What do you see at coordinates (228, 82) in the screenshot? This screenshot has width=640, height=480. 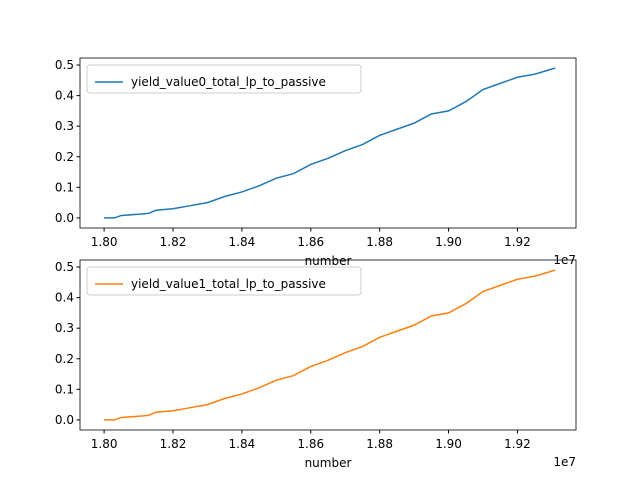 I see `legend-label: yield_value0_total_lp_to_passive` at bounding box center [228, 82].